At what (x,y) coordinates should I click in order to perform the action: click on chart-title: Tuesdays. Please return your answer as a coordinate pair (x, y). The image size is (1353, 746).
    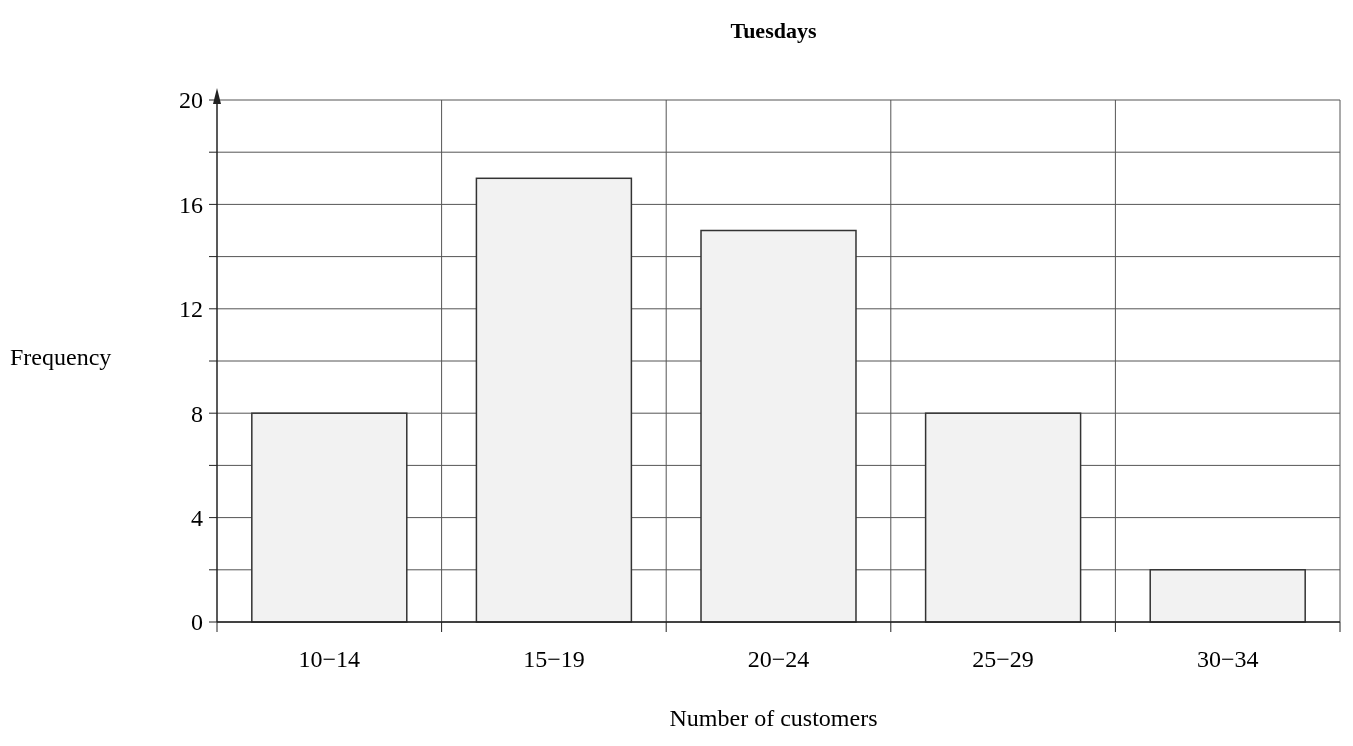
    Looking at the image, I should click on (773, 30).